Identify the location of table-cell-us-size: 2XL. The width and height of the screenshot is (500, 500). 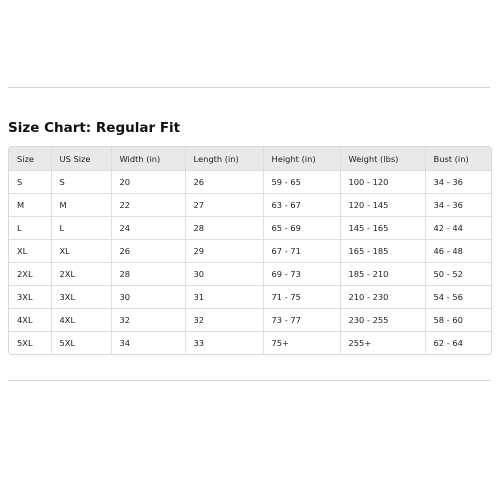
(81, 274).